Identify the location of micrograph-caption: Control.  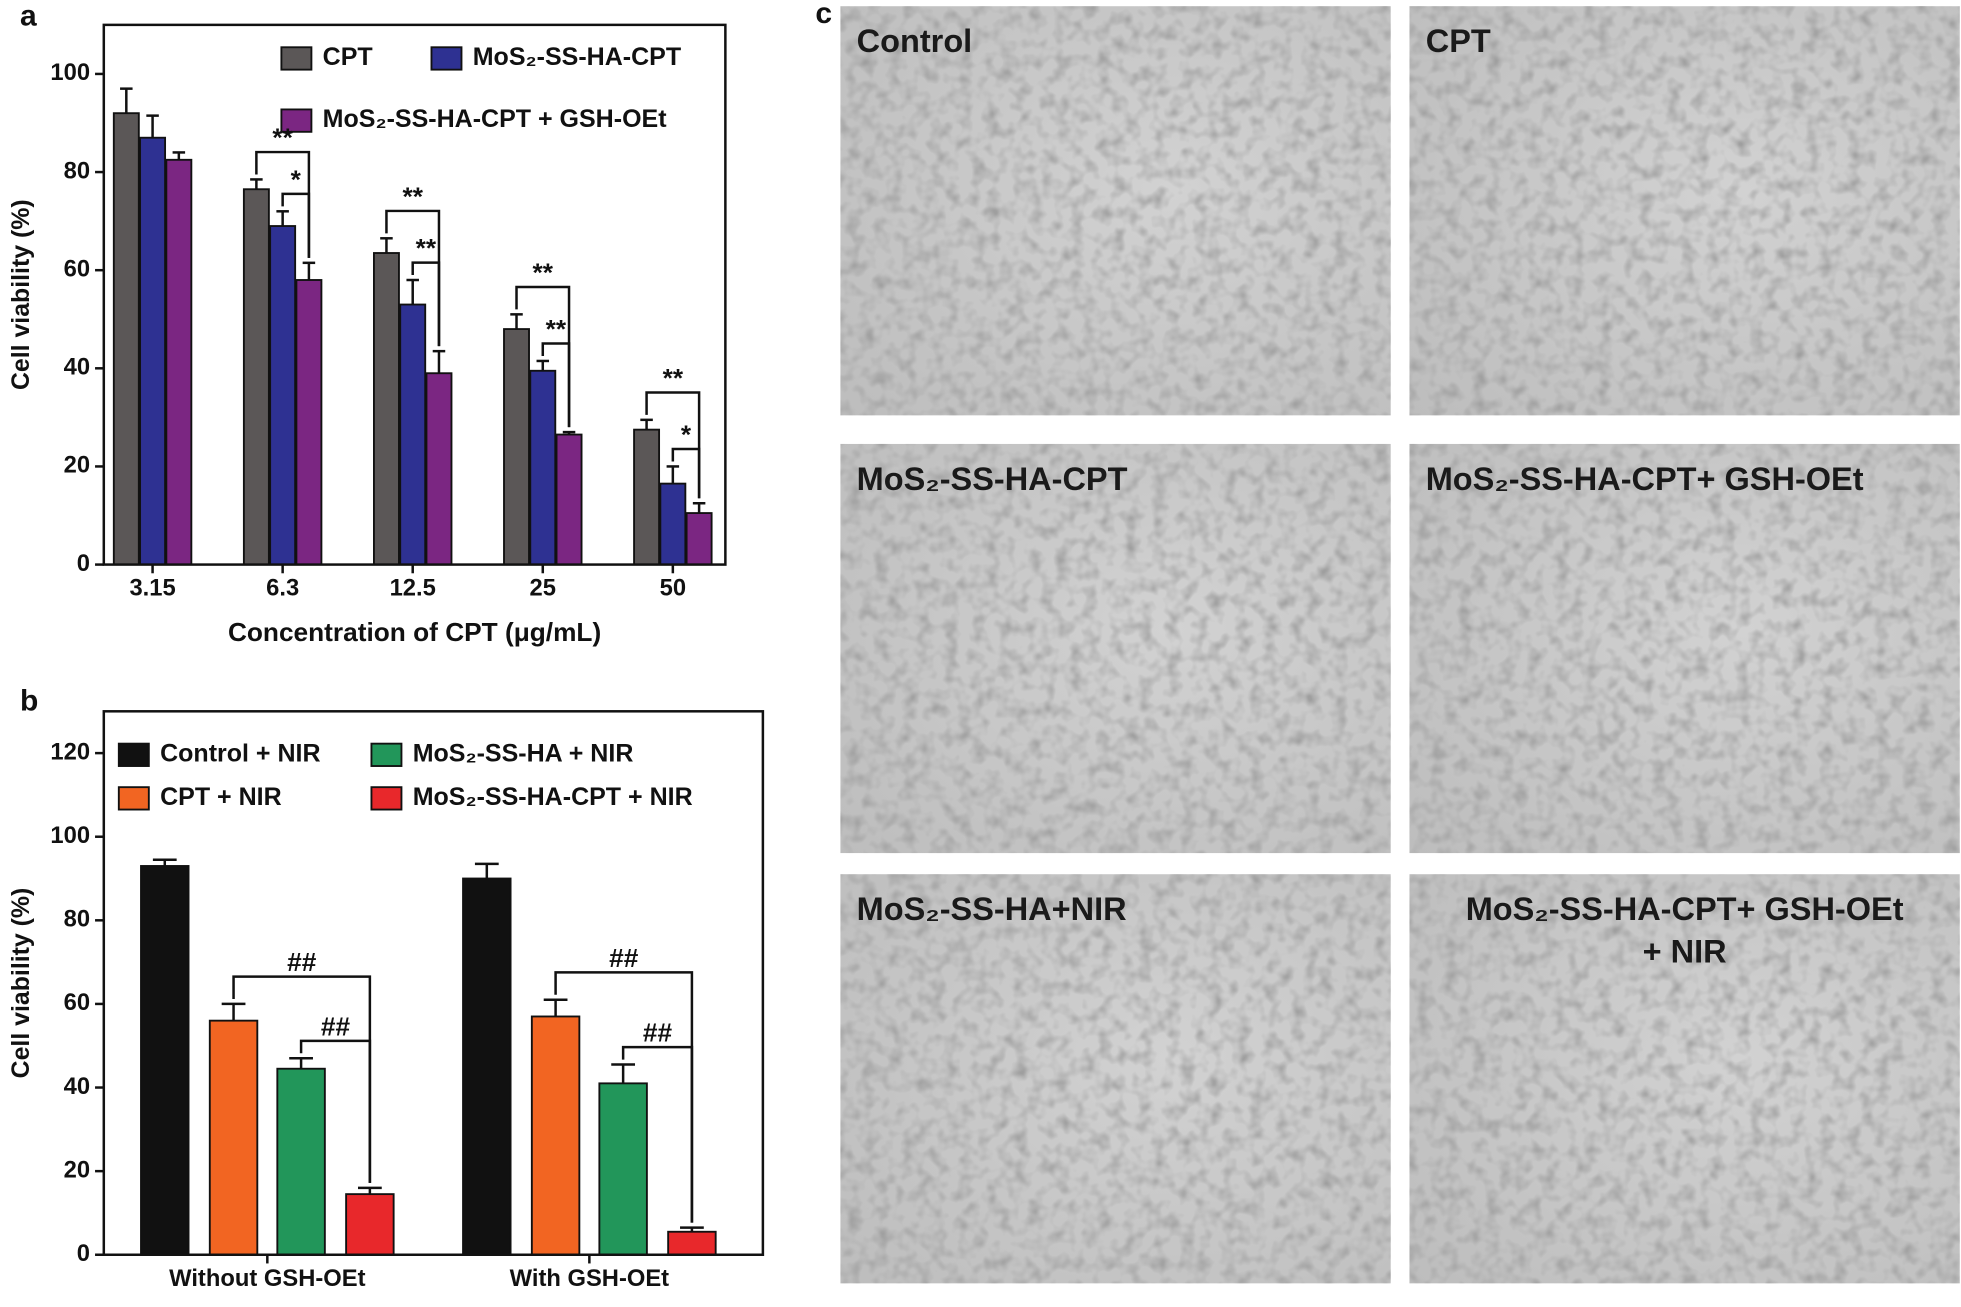
(915, 41).